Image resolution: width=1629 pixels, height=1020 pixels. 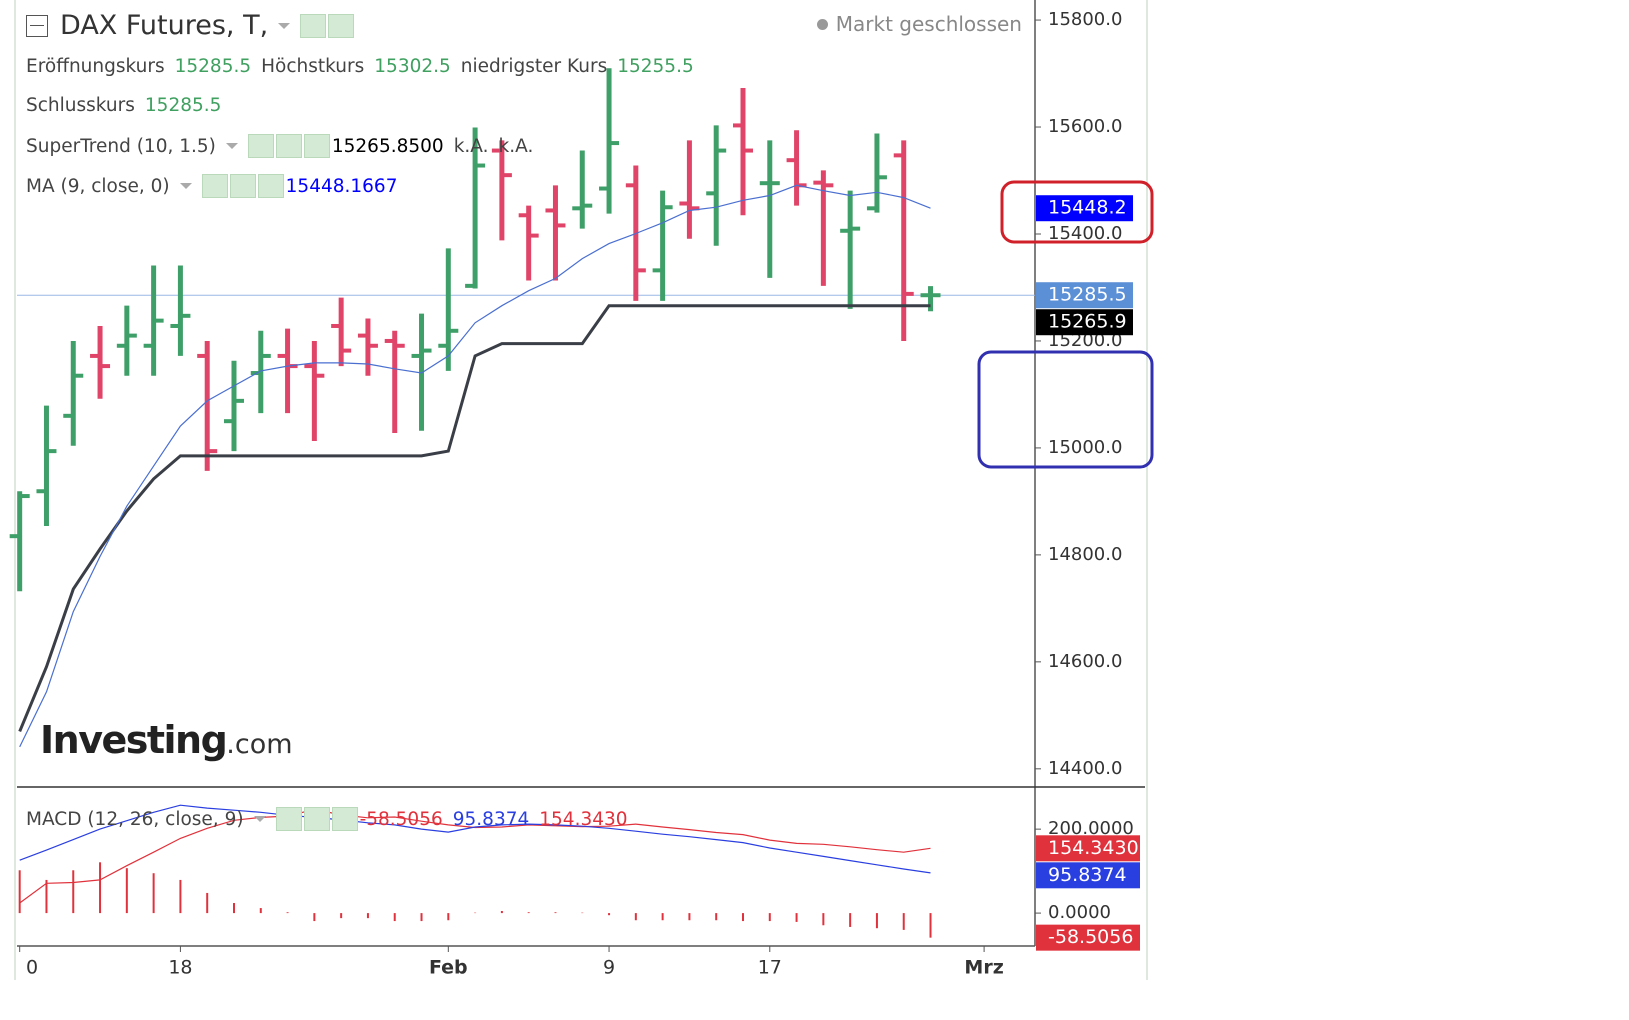 What do you see at coordinates (1085, 447) in the screenshot?
I see `y-tick-label: 15000.0` at bounding box center [1085, 447].